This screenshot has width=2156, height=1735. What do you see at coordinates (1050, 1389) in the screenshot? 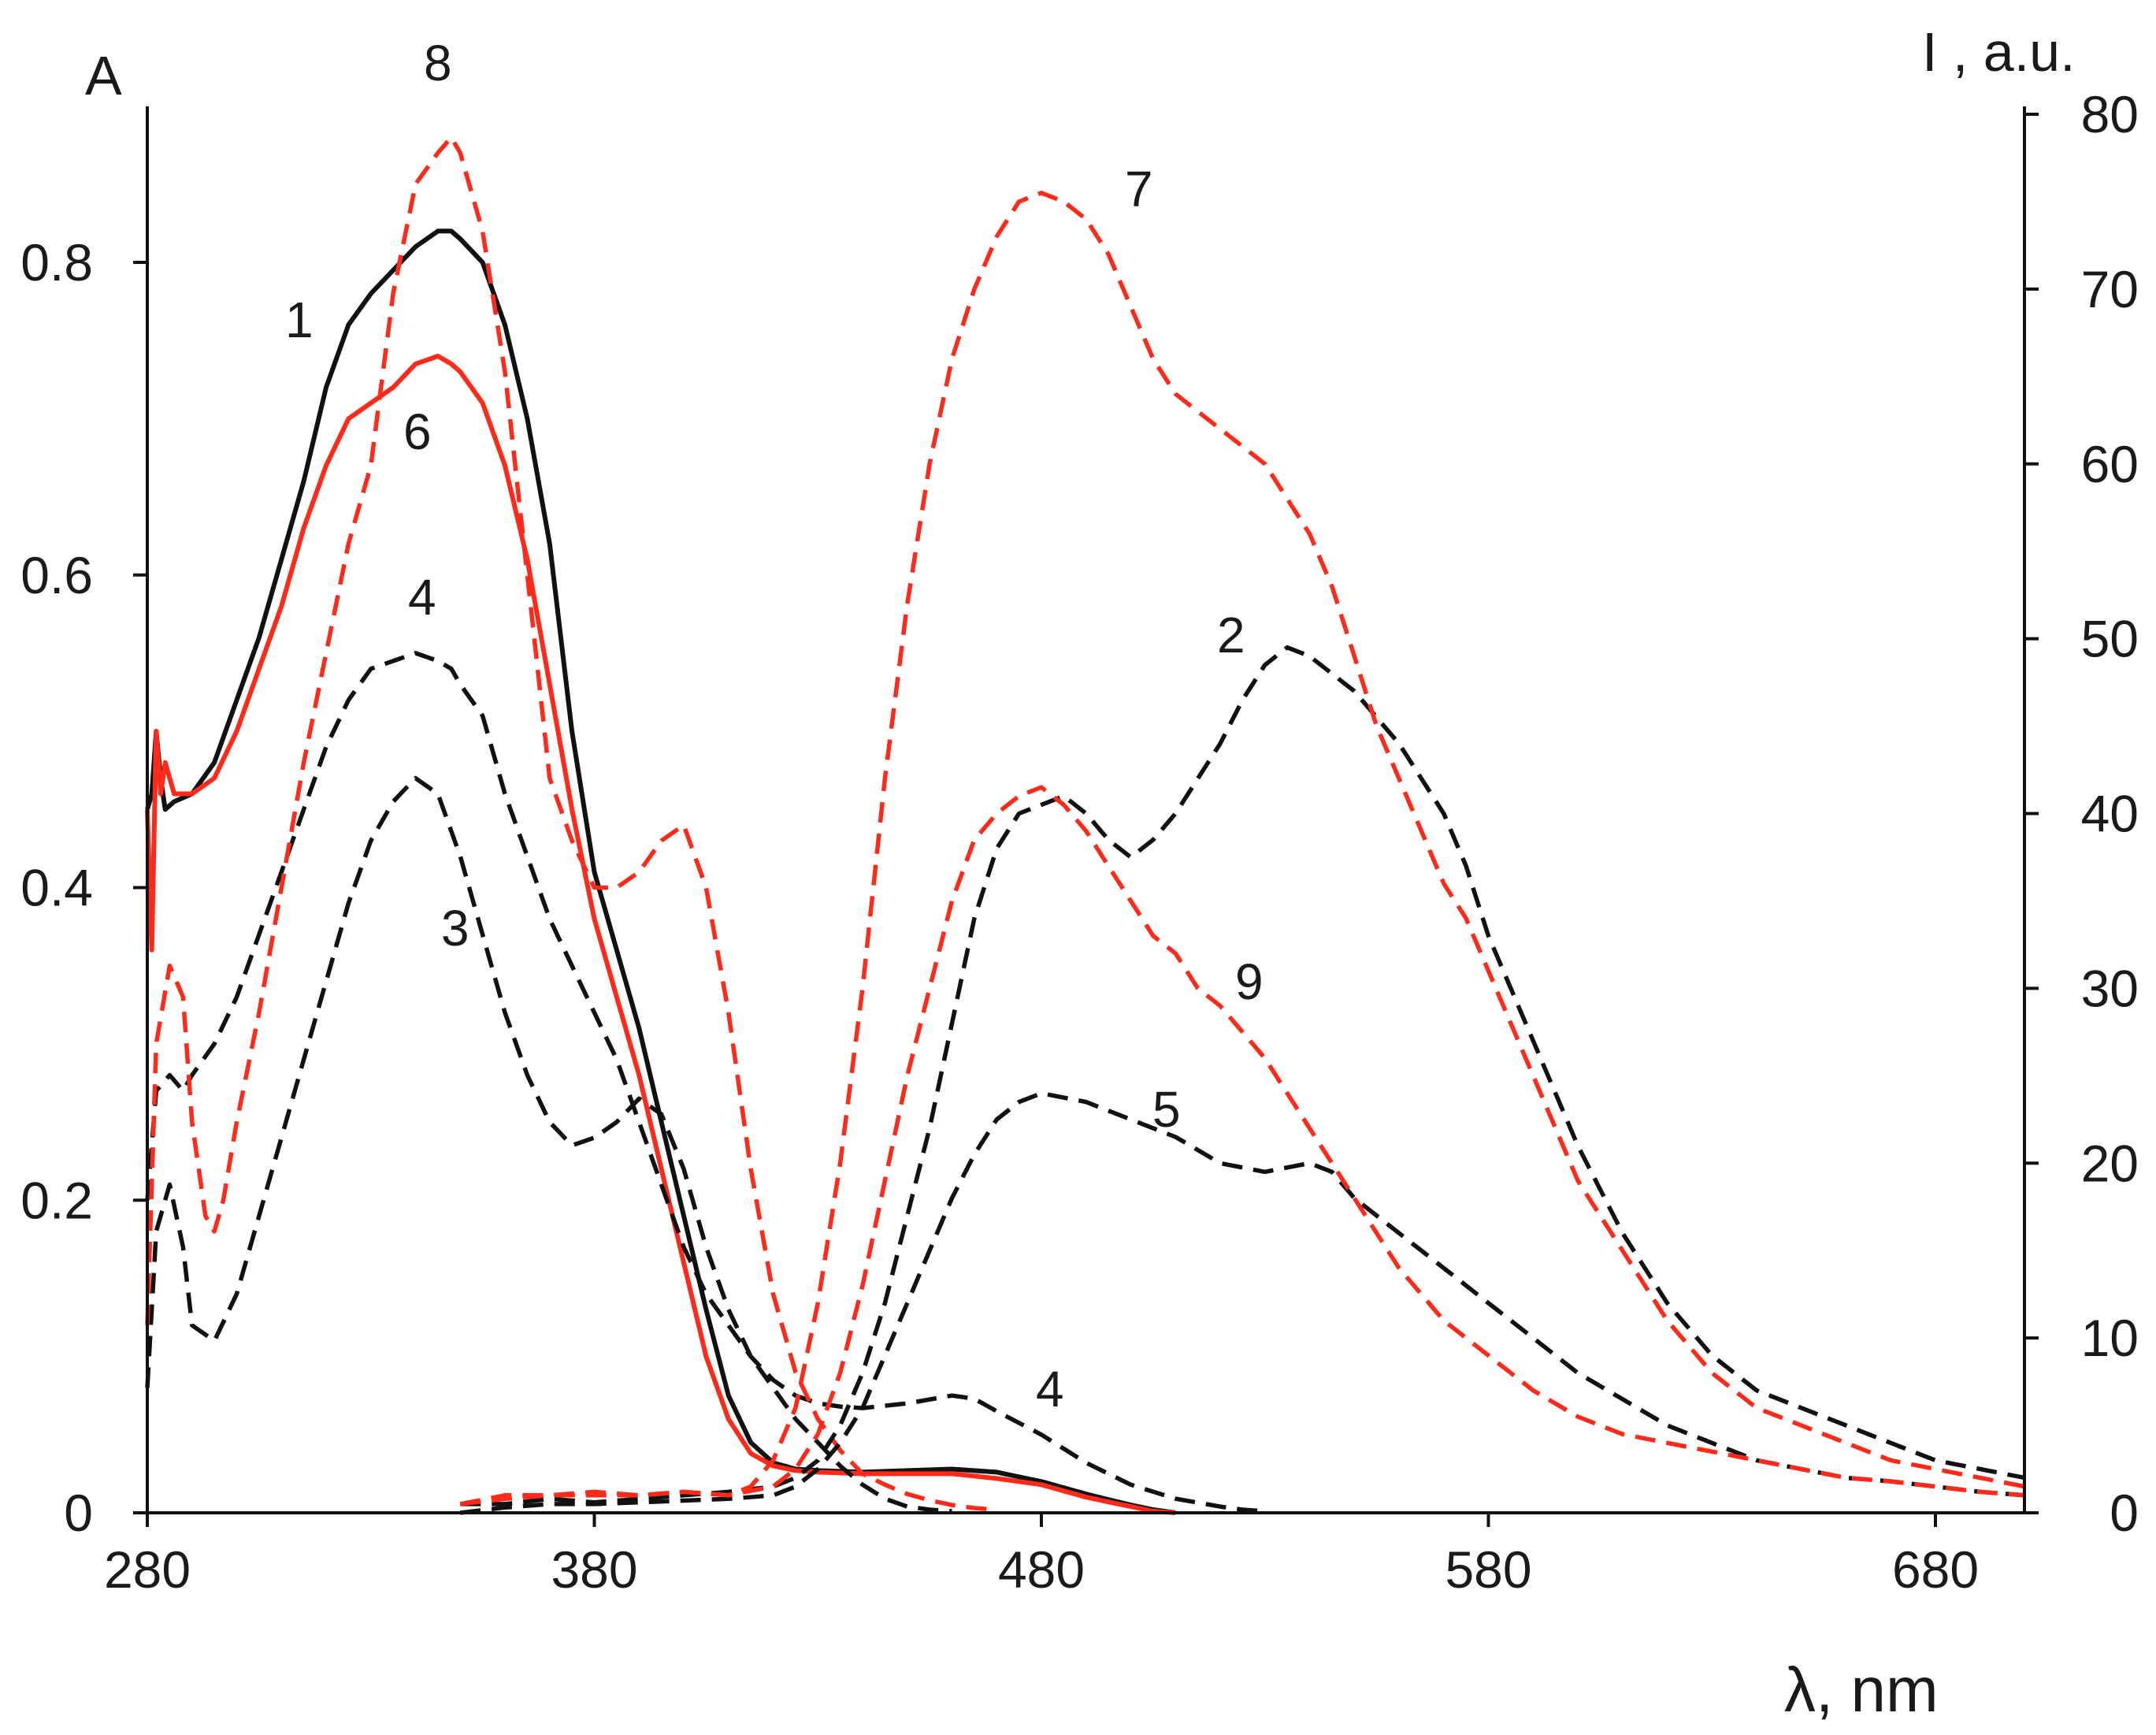
I see `curve-label-4-emission: 4` at bounding box center [1050, 1389].